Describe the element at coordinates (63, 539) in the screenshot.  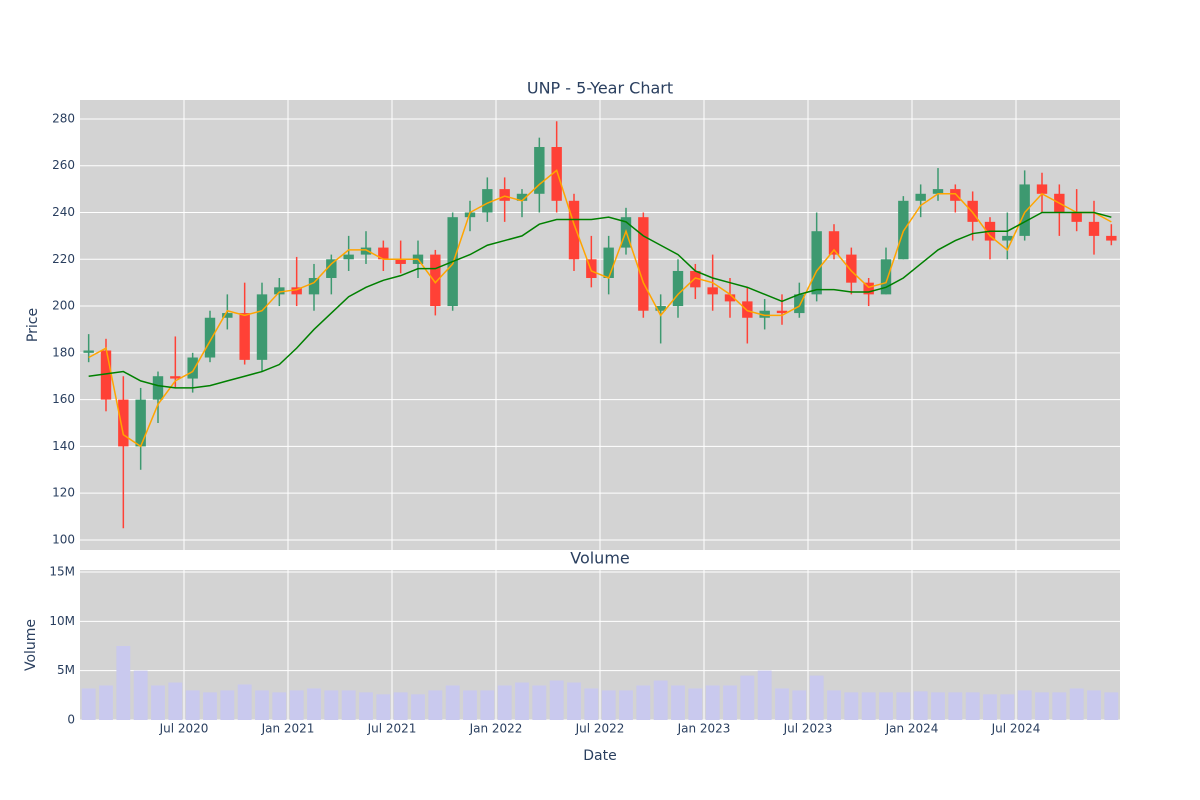
I see `y-tick-label: 100` at that location.